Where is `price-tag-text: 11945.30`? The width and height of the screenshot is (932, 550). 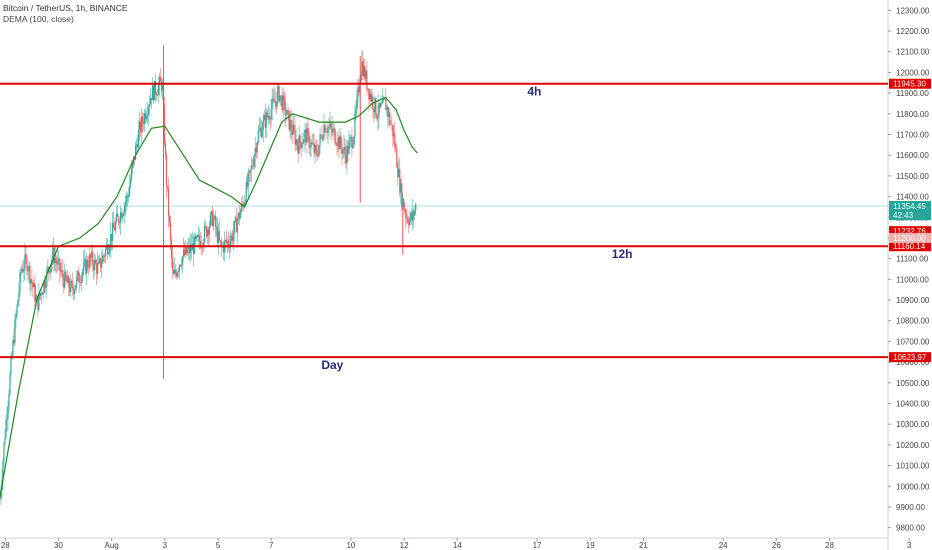 price-tag-text: 11945.30 is located at coordinates (909, 84).